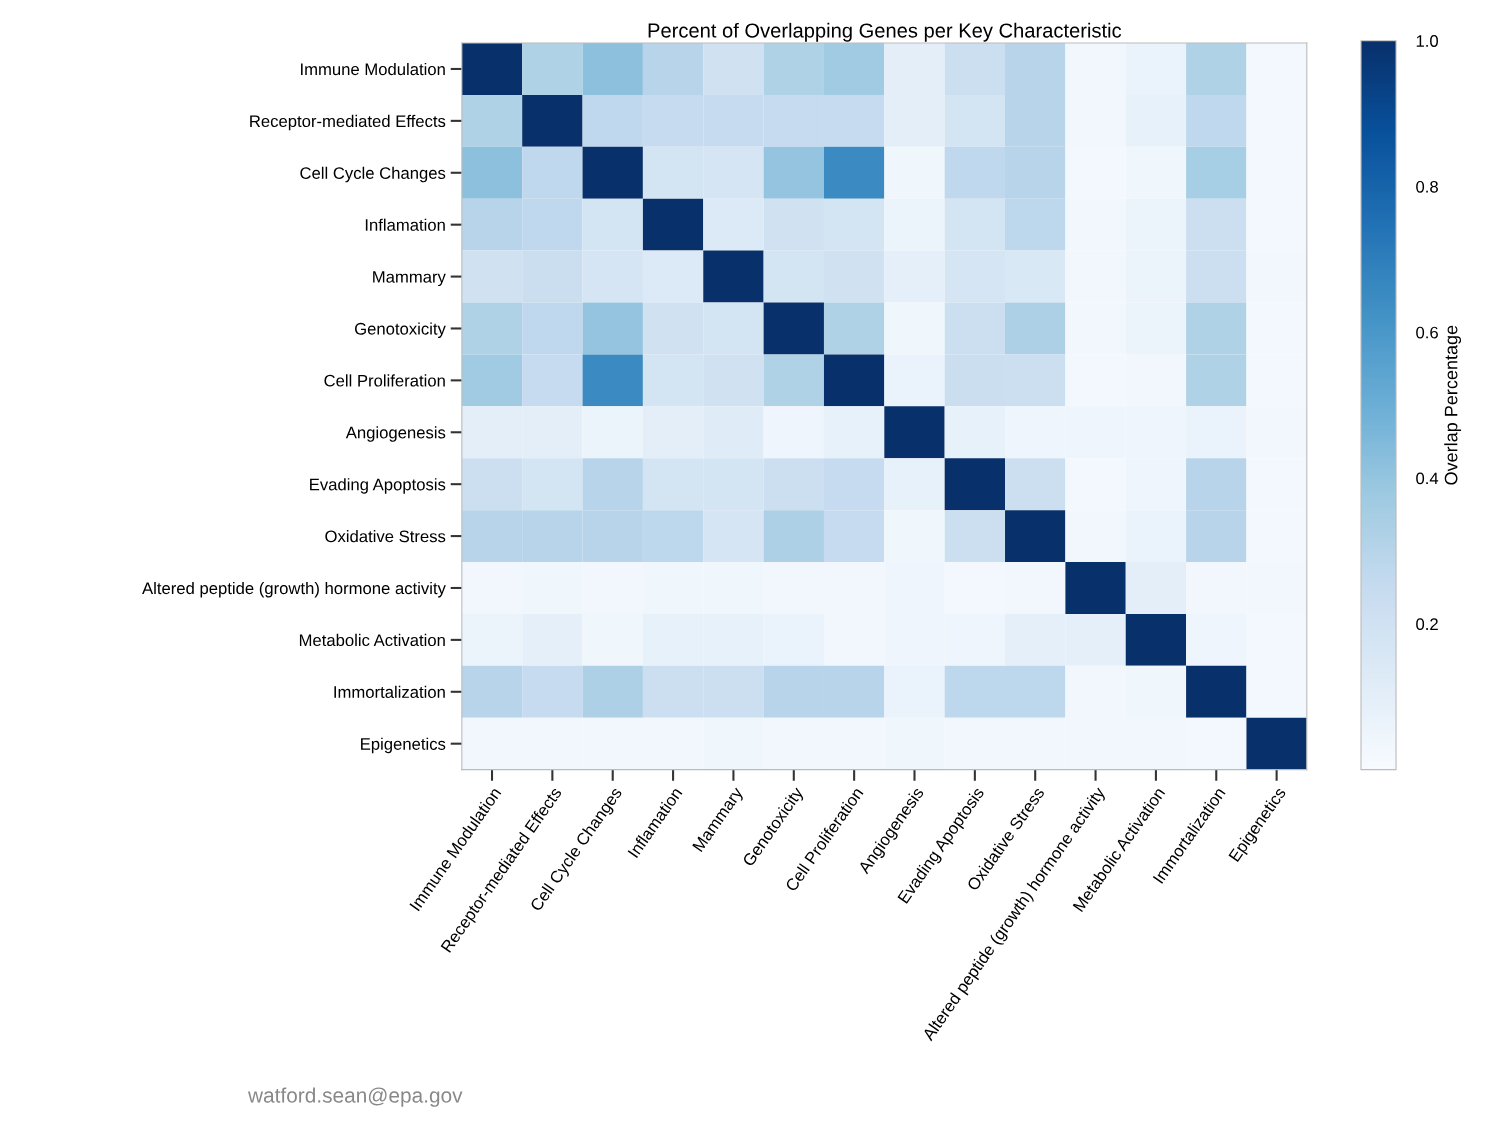 This screenshot has height=1147, width=1485. What do you see at coordinates (355, 1097) in the screenshot?
I see `text: watford.sean@epa.gov` at bounding box center [355, 1097].